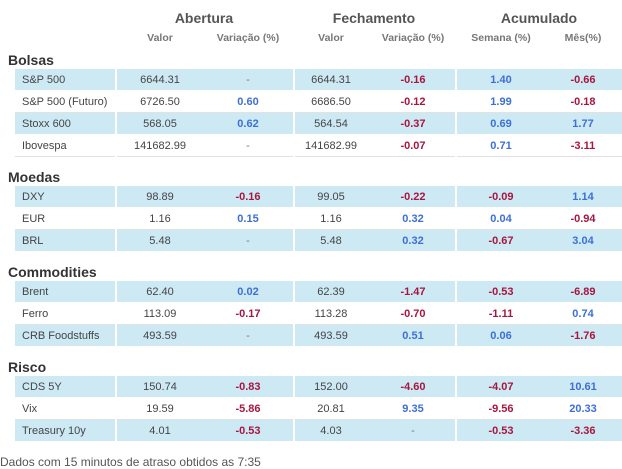 This screenshot has height=469, width=622. Describe the element at coordinates (160, 314) in the screenshot. I see `cell: 113.09` at that location.